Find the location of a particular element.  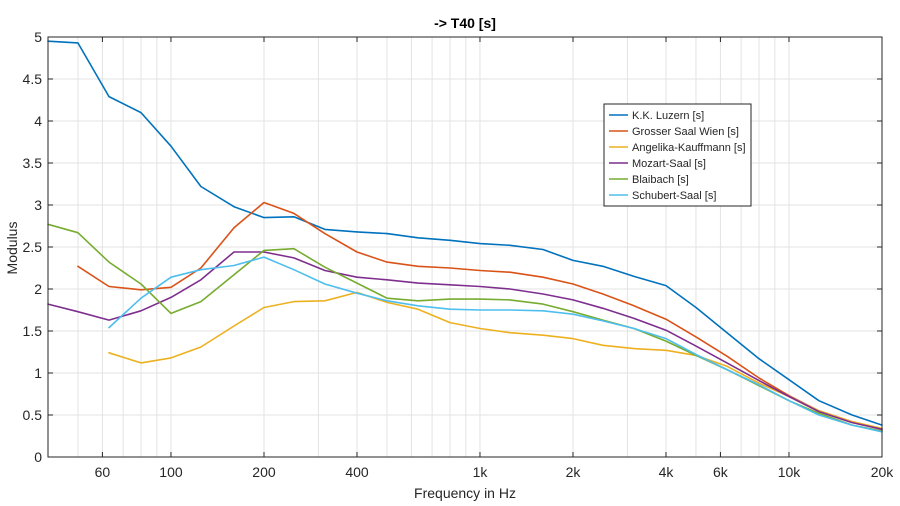

legend-box is located at coordinates (677, 155).